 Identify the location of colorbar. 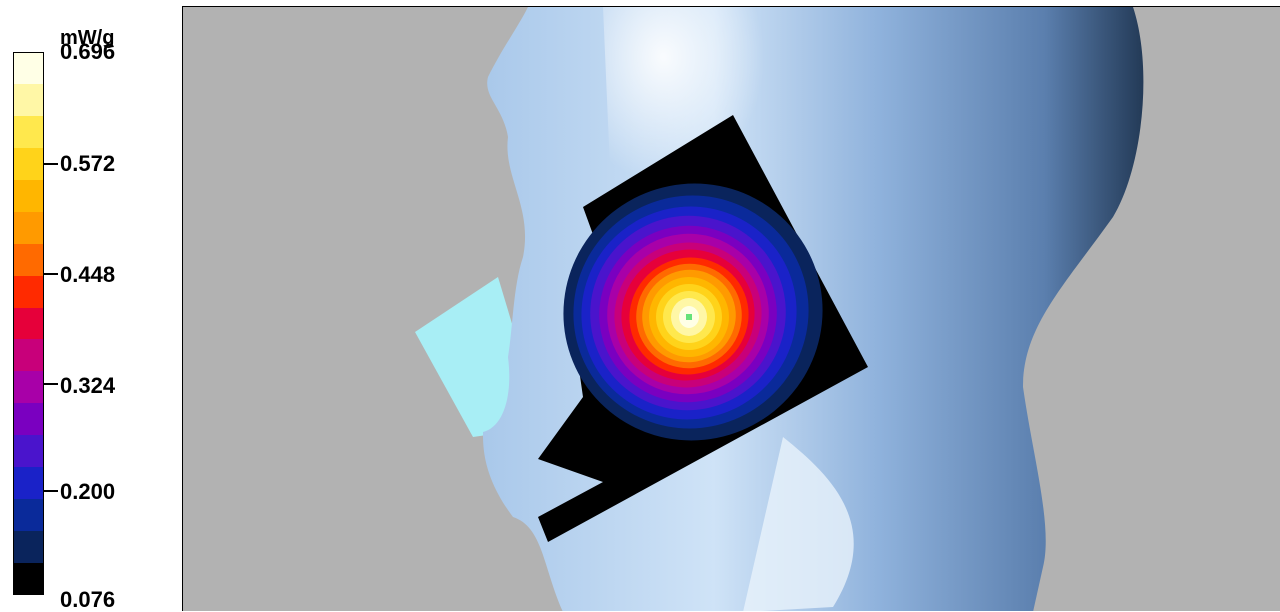
(28, 324).